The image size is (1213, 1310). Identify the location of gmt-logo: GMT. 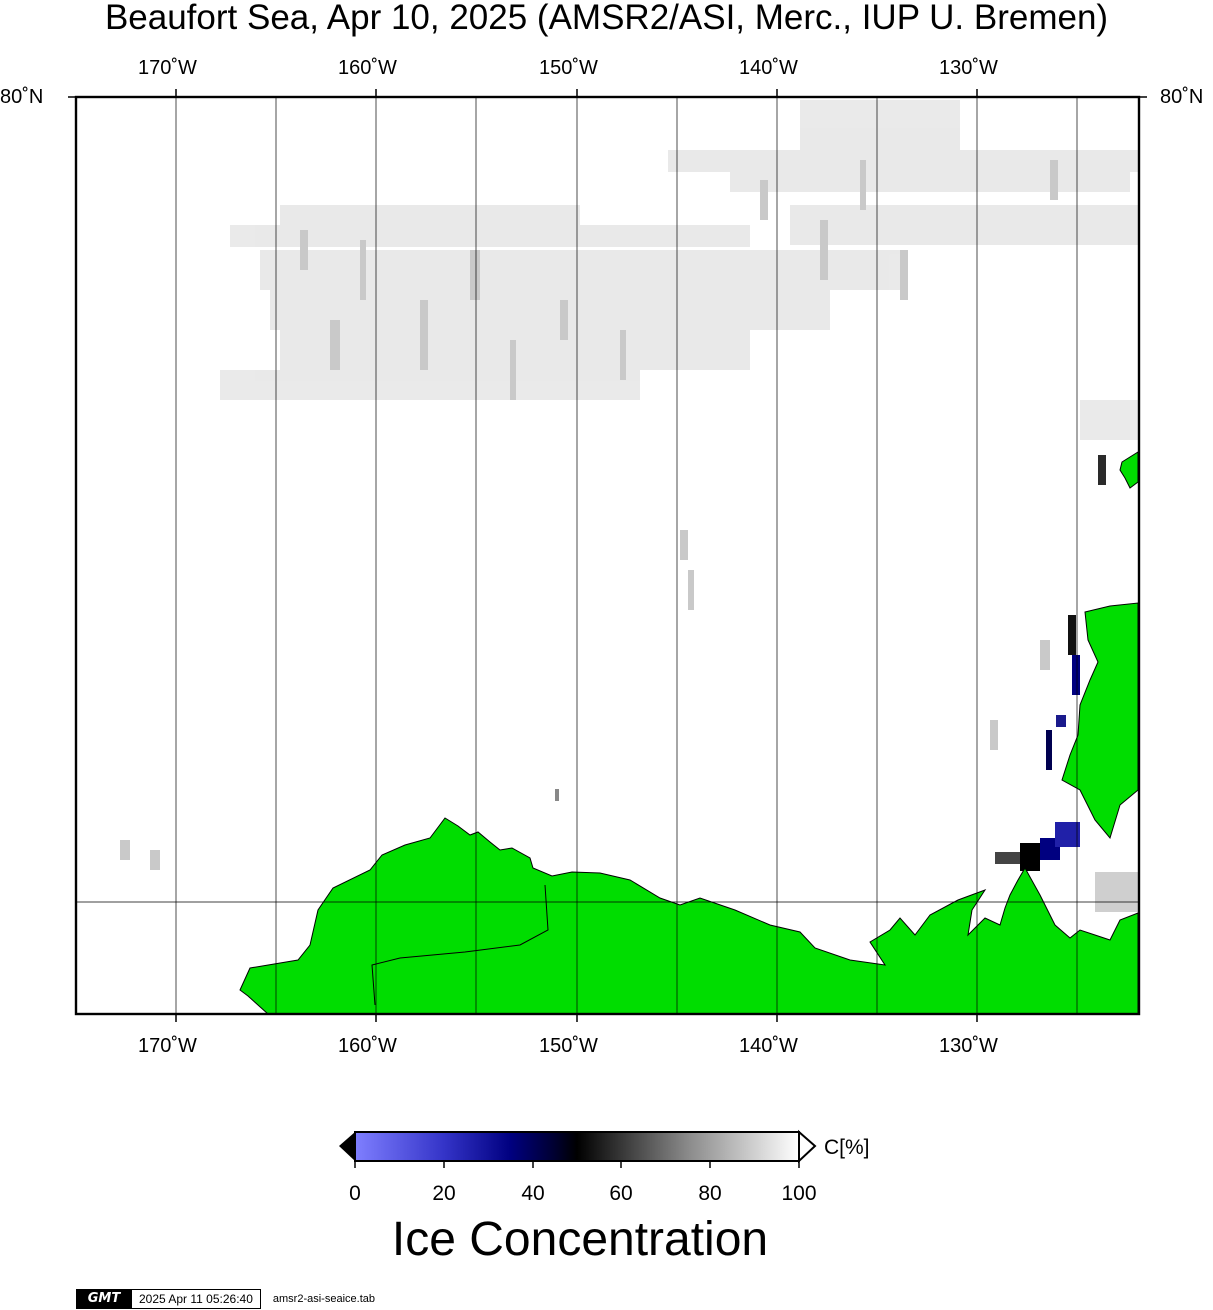
(104, 1299).